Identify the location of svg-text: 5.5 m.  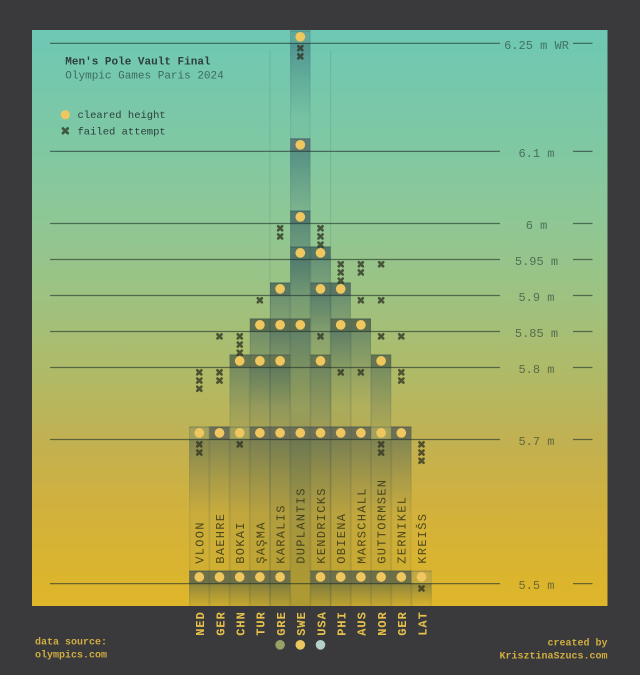
(536, 586).